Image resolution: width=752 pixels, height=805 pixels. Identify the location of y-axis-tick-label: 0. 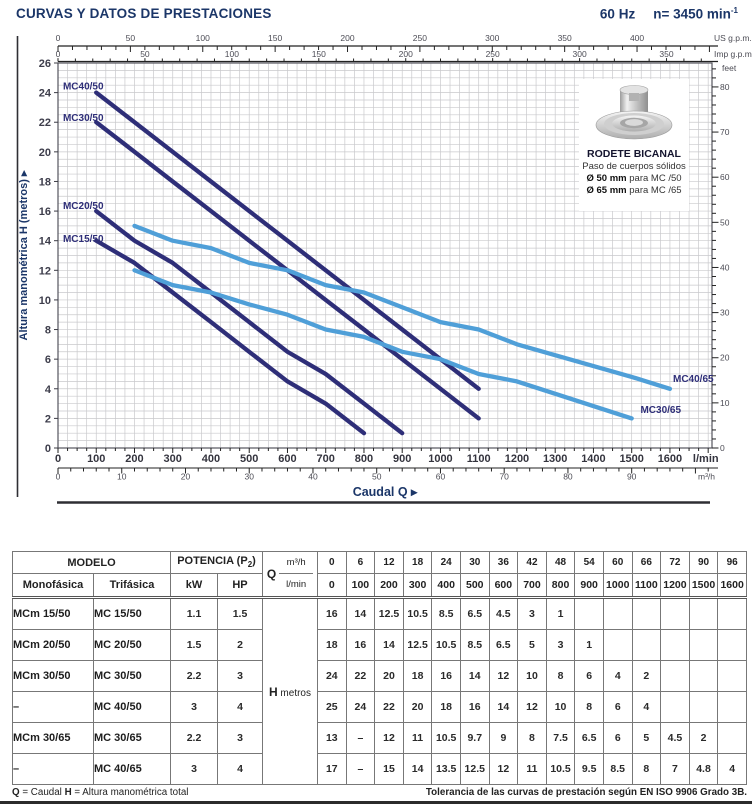
(48, 449).